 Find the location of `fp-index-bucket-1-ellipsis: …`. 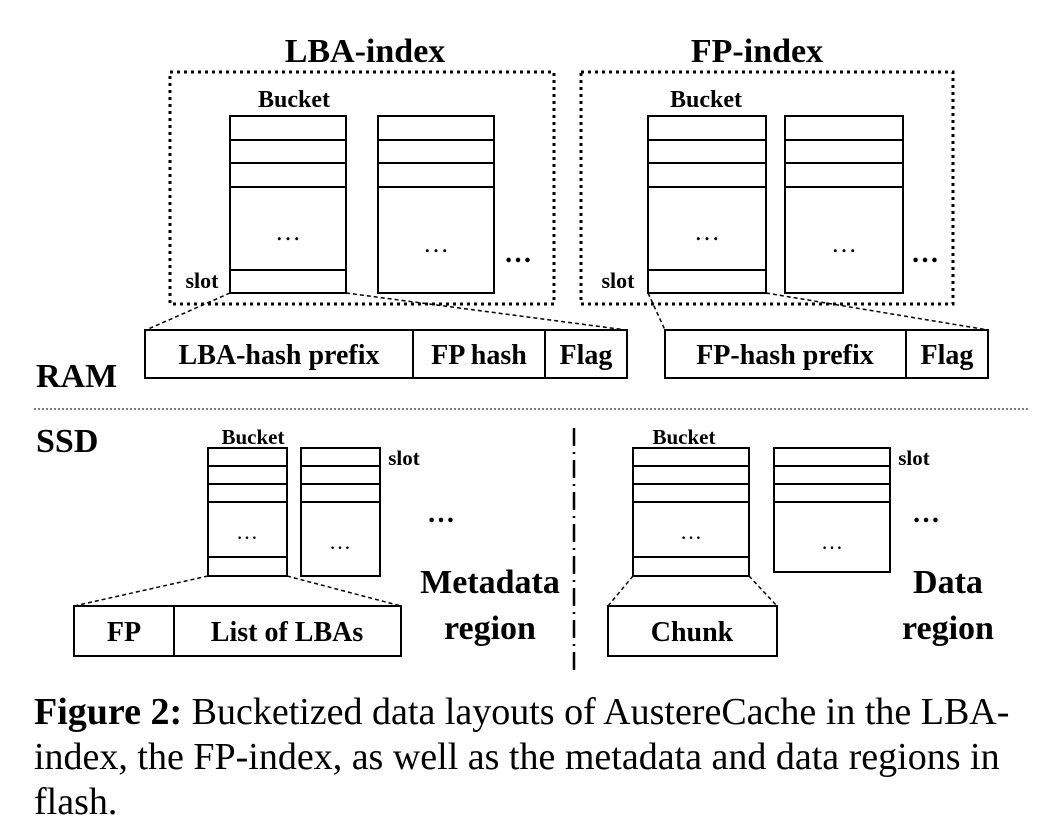

fp-index-bucket-1-ellipsis: … is located at coordinates (707, 231).